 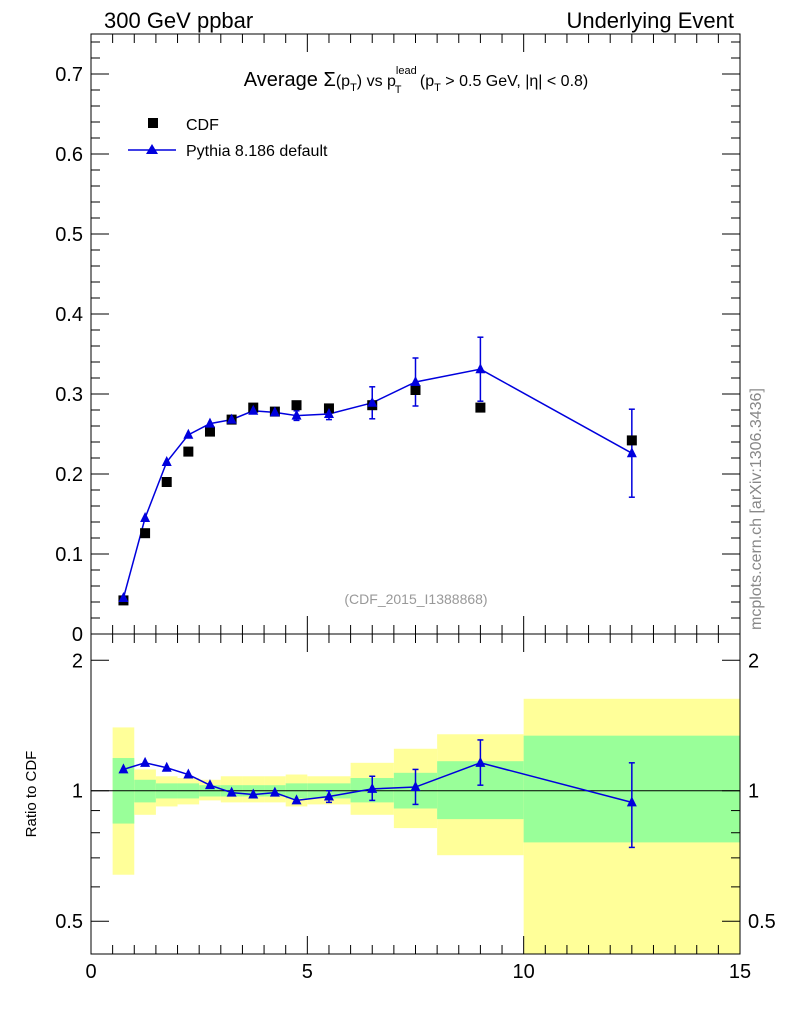 I want to click on ratio-x-tick-label: 10, so click(x=524, y=972).